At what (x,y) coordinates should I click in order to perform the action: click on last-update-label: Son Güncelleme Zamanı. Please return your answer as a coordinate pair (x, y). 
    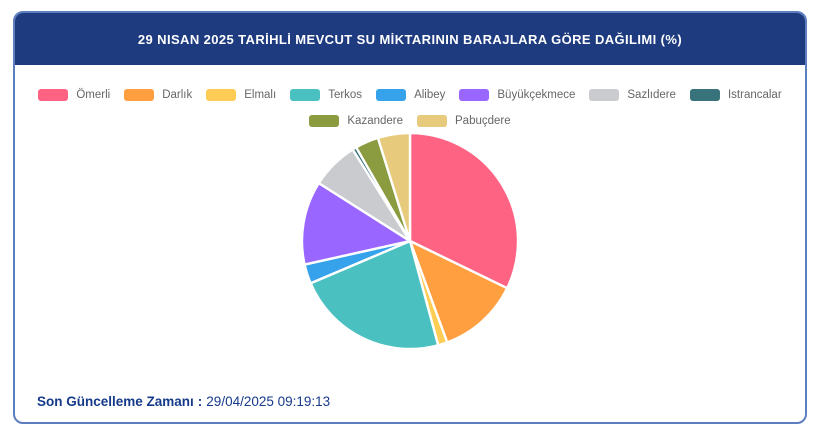
    Looking at the image, I should click on (115, 401).